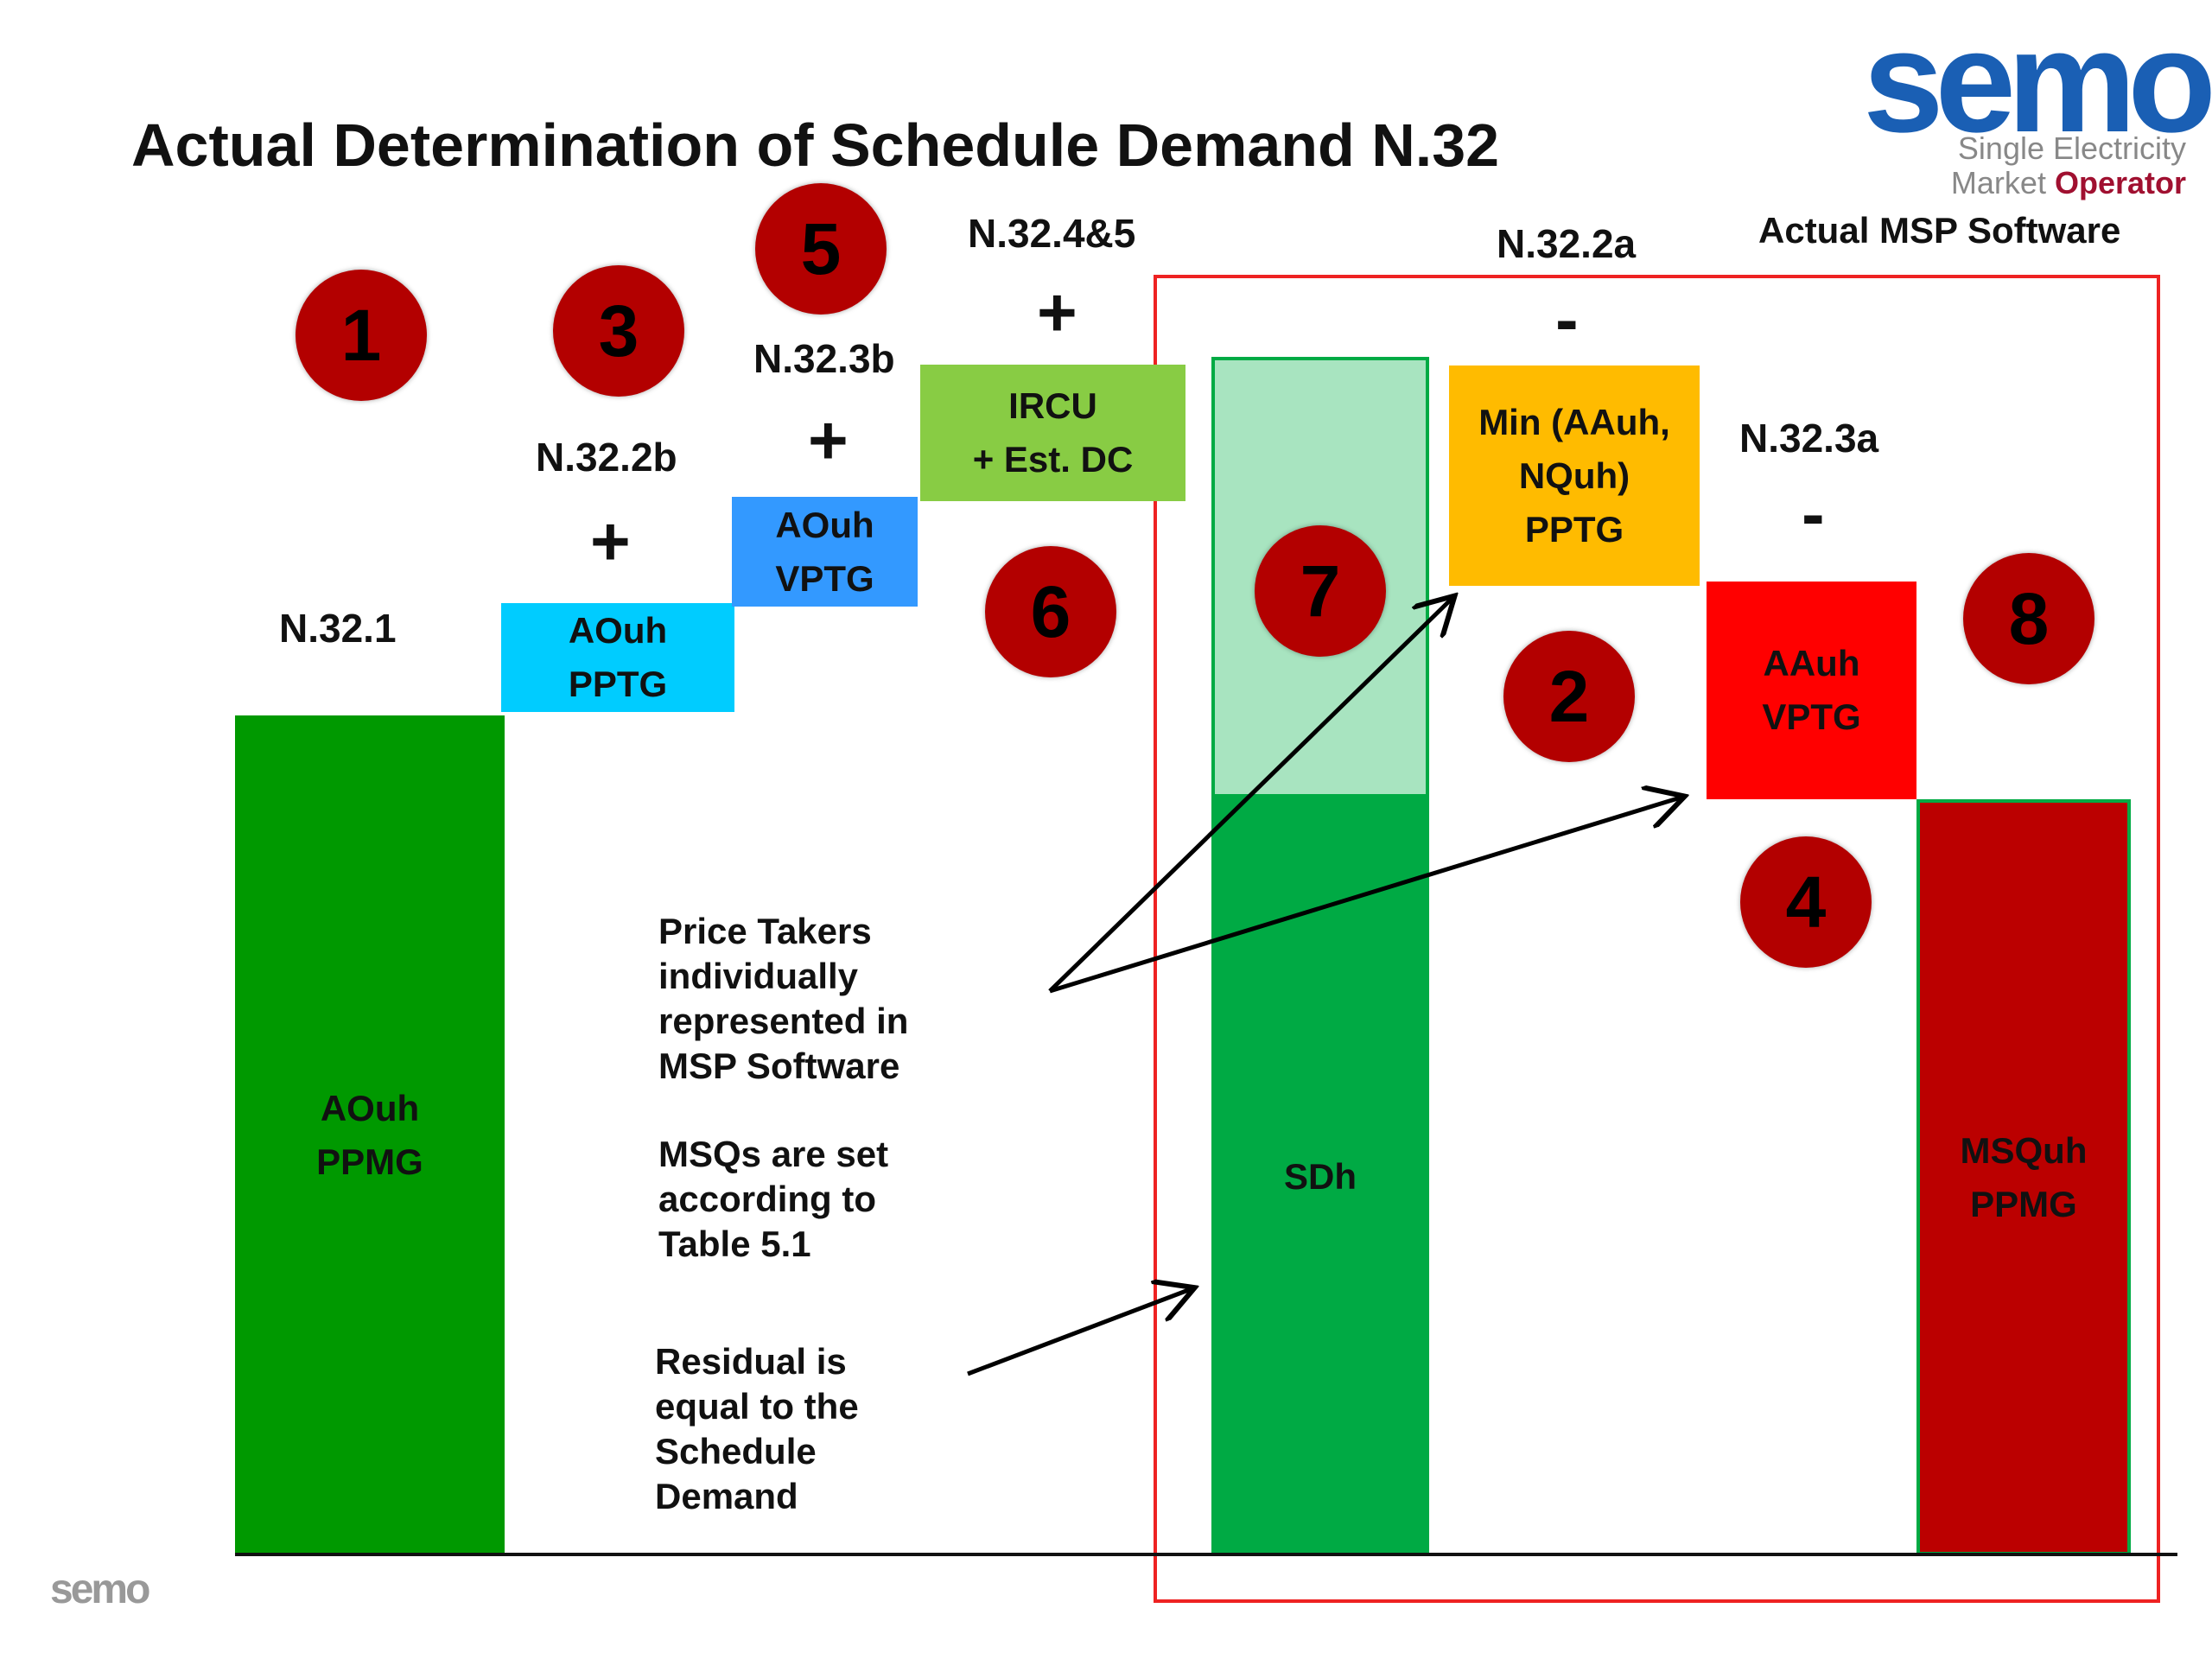  What do you see at coordinates (1567, 319) in the screenshot?
I see `minus-sign-1: -` at bounding box center [1567, 319].